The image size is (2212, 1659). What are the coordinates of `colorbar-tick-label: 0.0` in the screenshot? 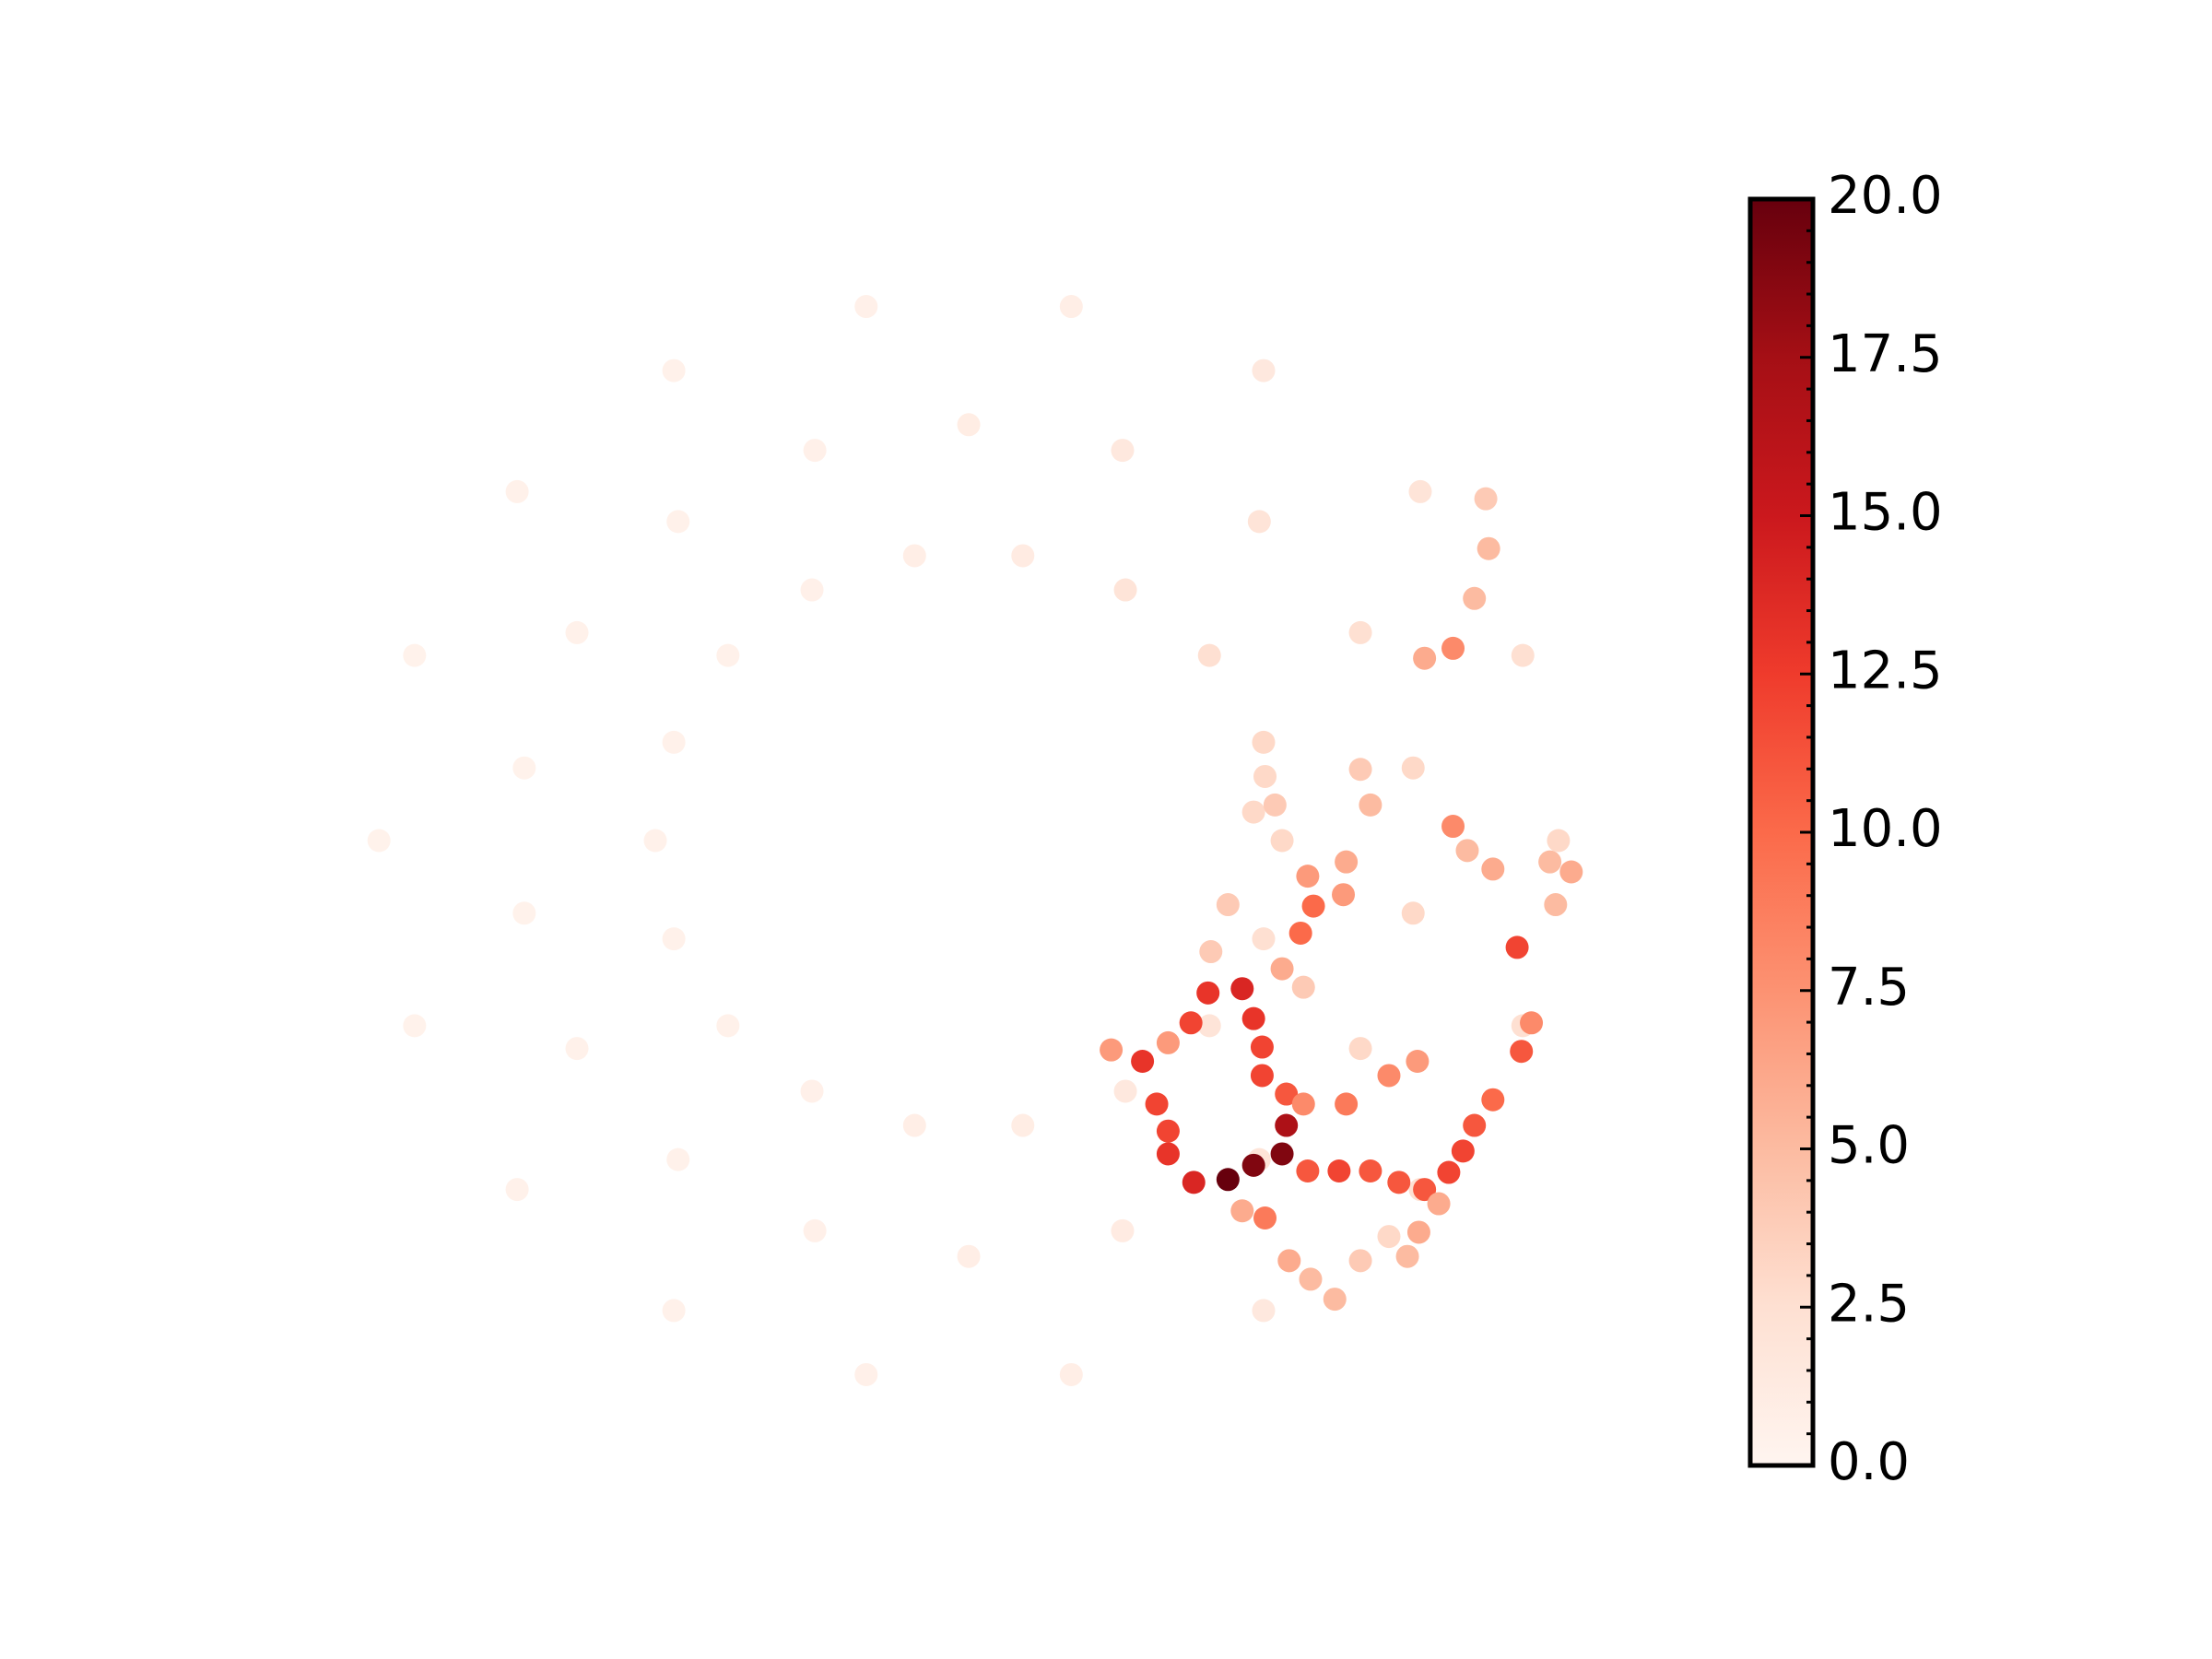 It's located at (1869, 1462).